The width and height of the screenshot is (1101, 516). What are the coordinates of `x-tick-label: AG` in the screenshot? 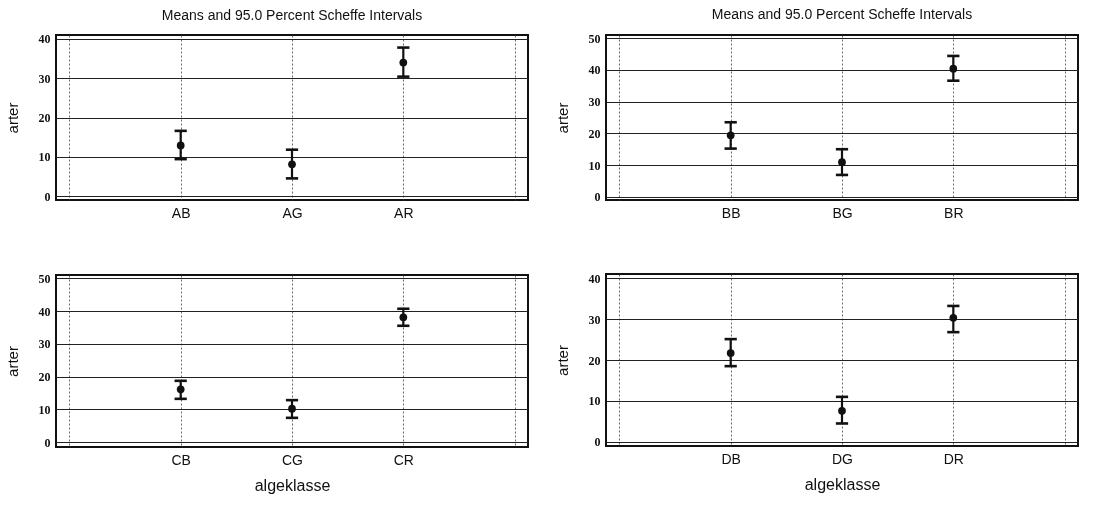 It's located at (292, 212).